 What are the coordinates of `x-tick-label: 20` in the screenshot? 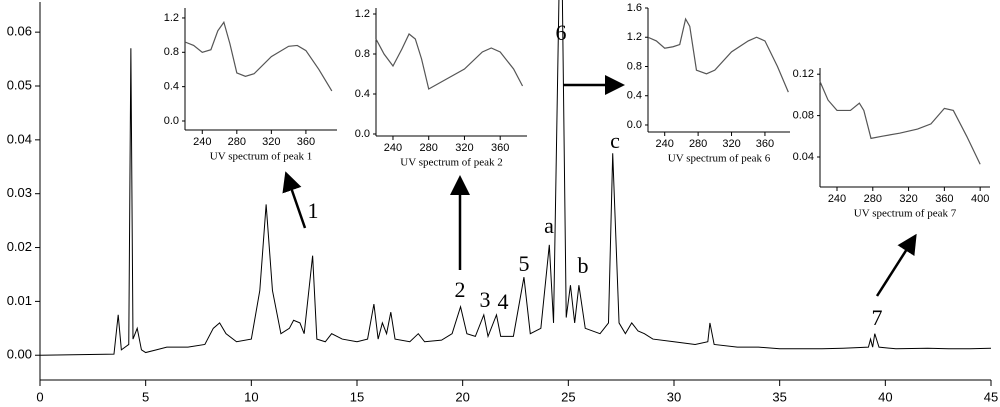 It's located at (462, 396).